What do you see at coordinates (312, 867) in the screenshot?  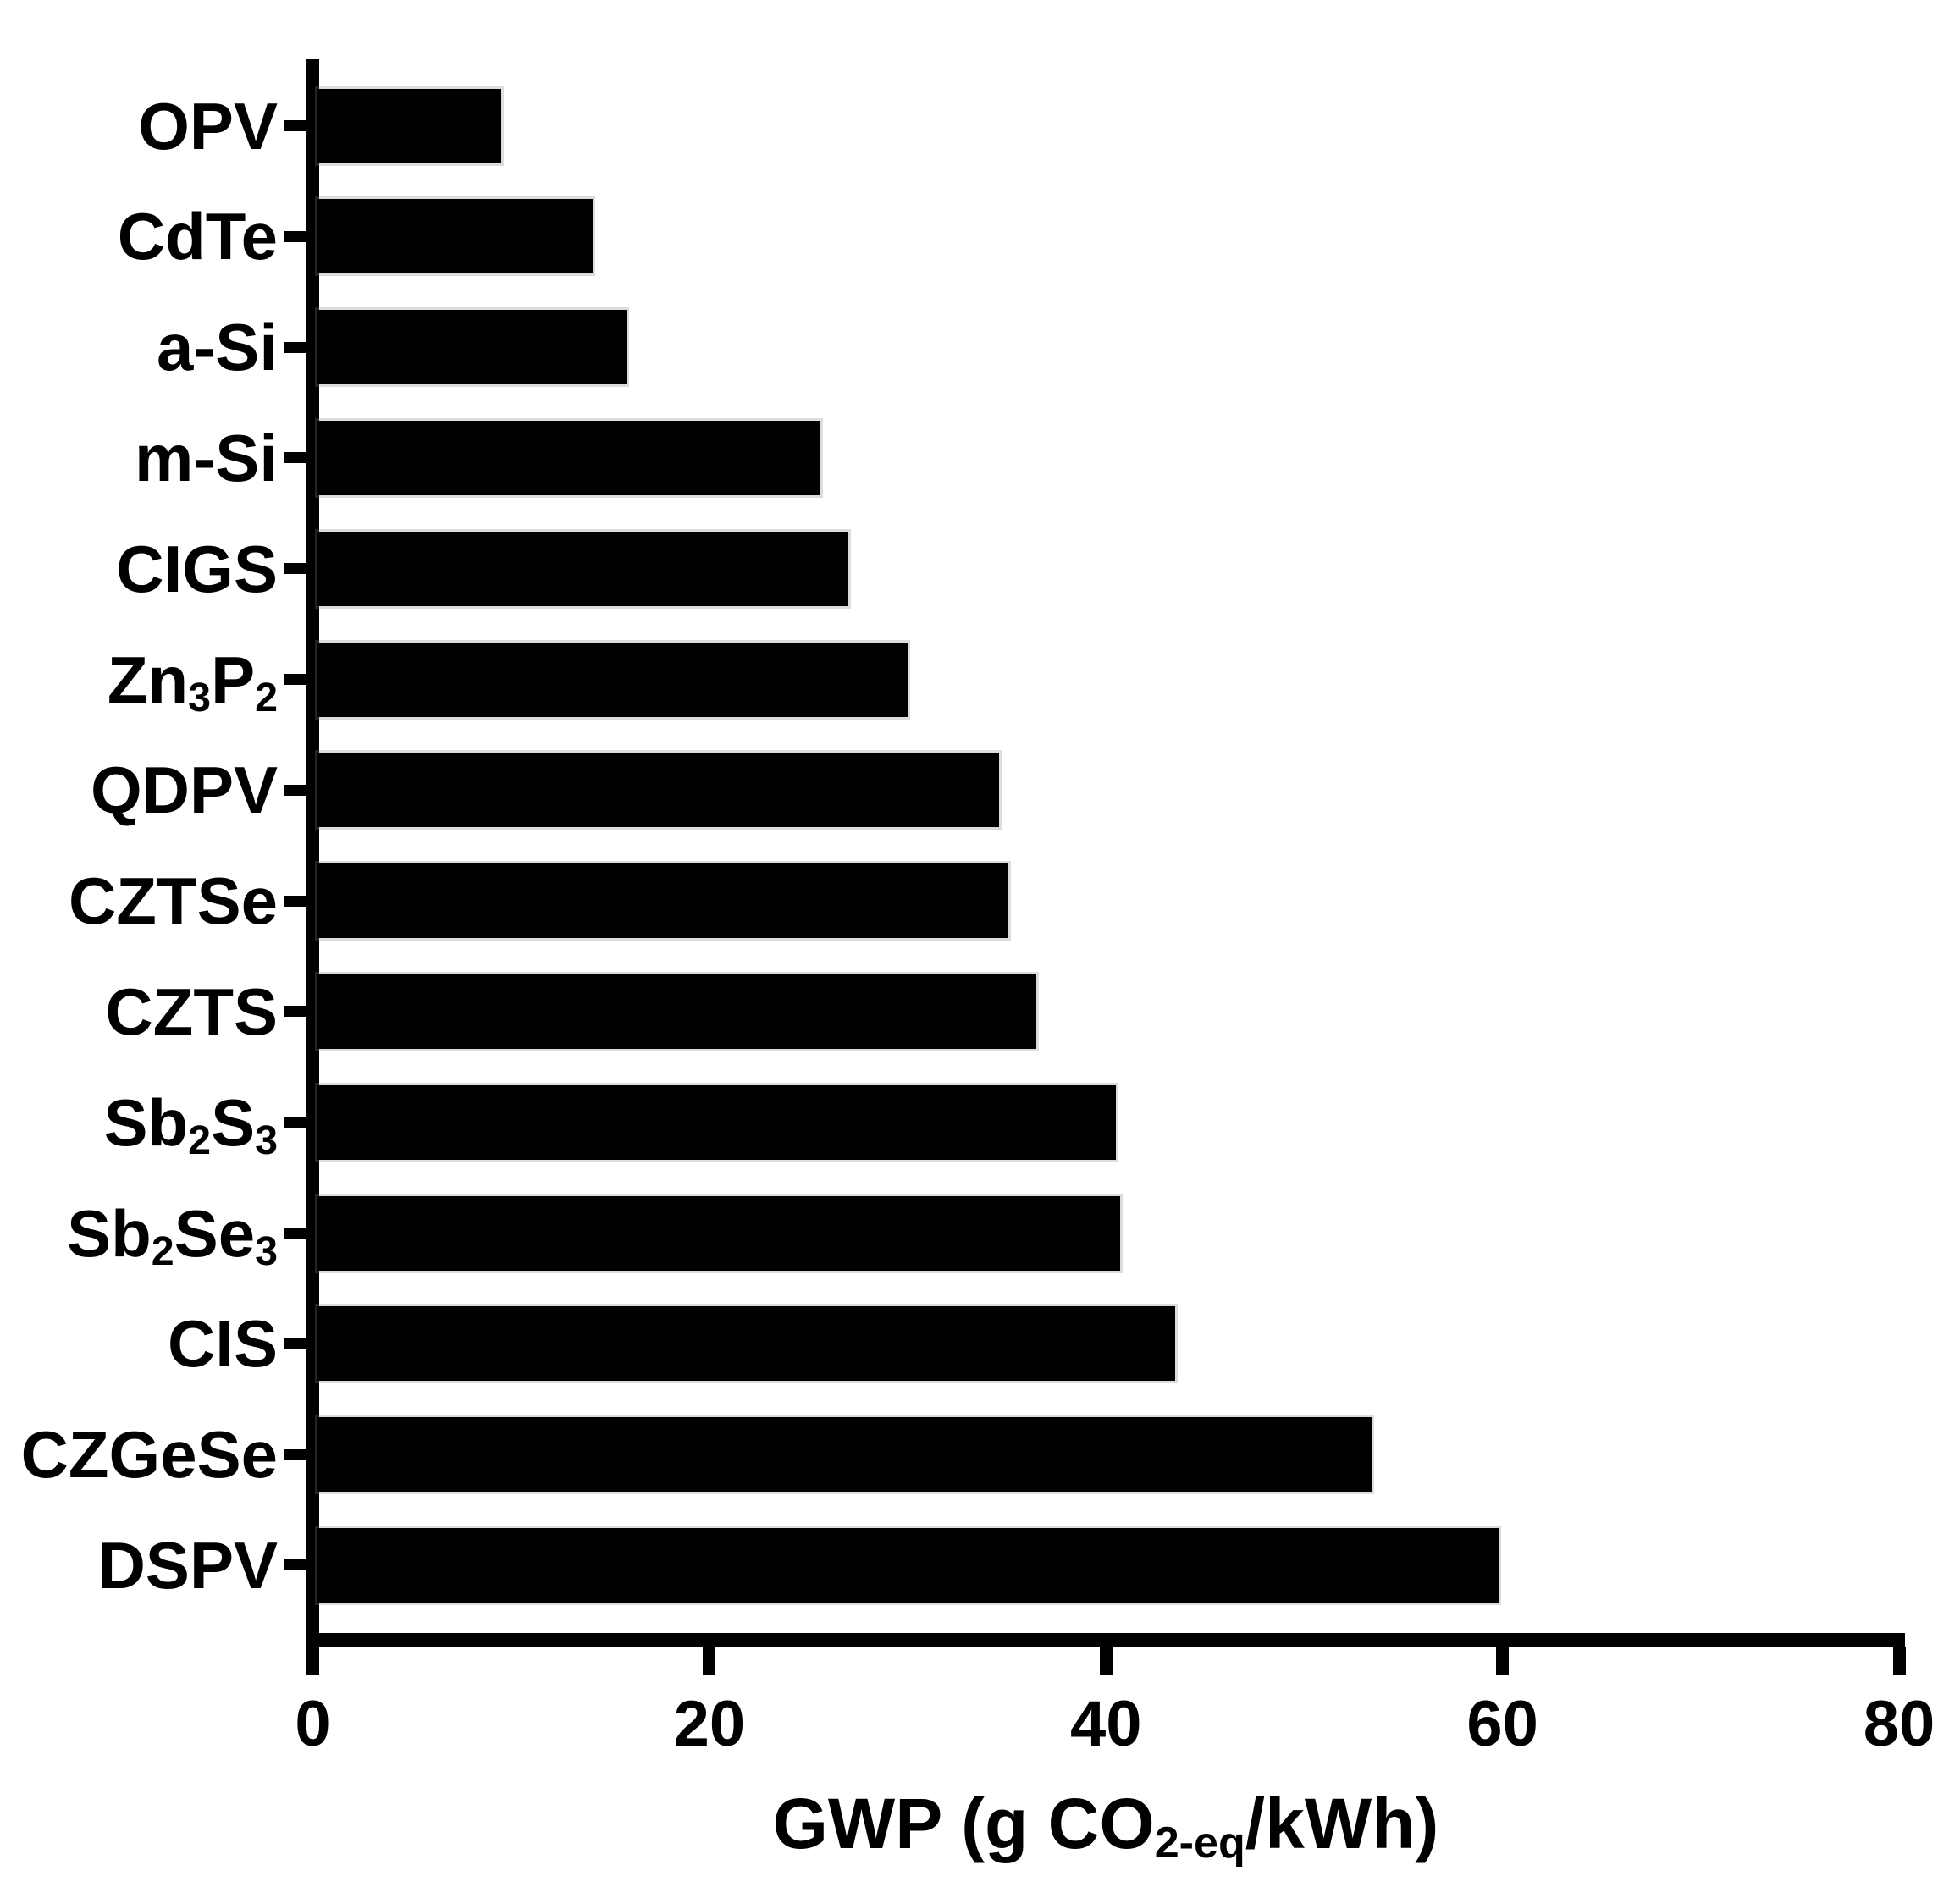 I see `y-axis-line` at bounding box center [312, 867].